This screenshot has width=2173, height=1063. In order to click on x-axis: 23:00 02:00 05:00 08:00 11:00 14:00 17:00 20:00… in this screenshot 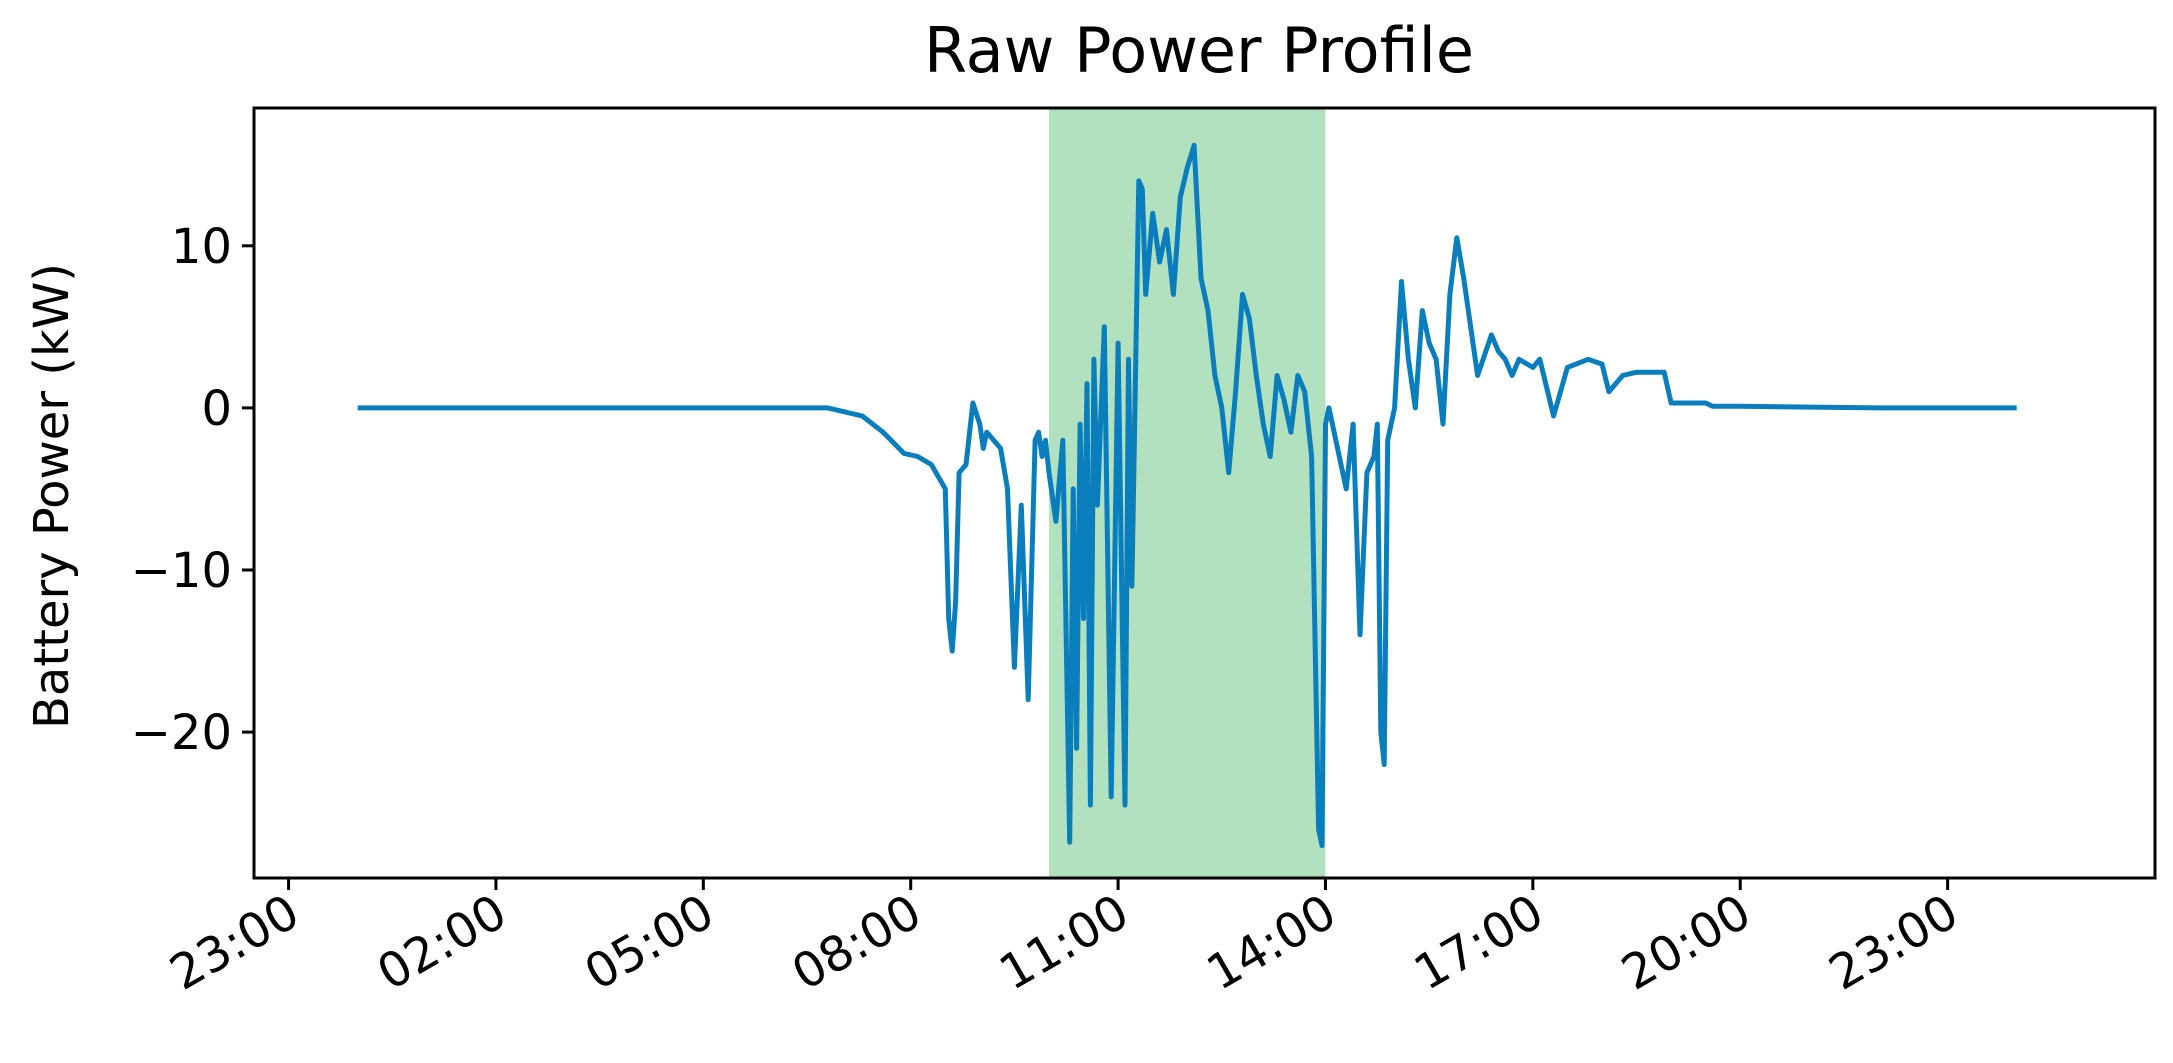, I will do `click(1064, 940)`.